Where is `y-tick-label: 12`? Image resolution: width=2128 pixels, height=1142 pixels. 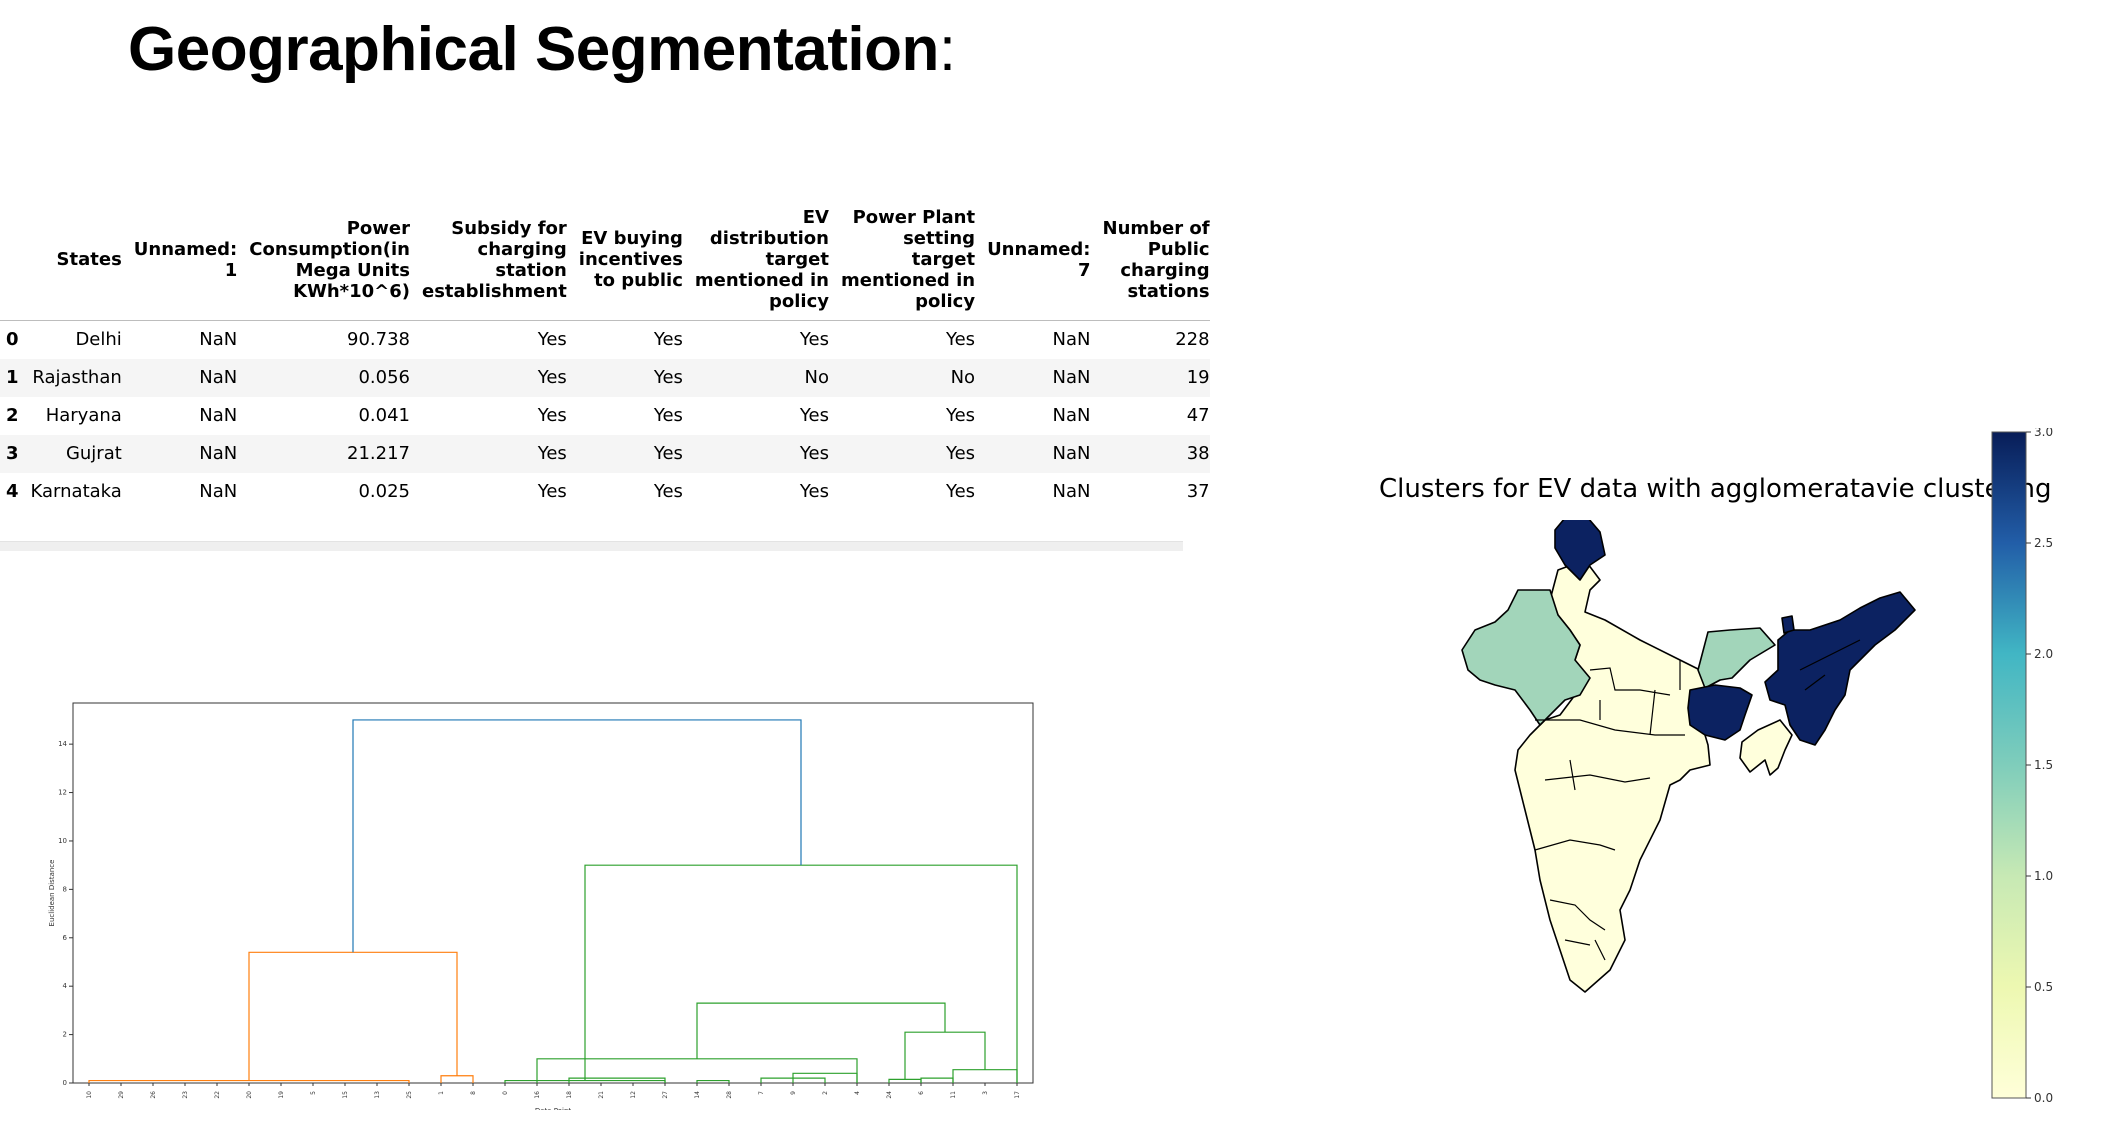 y-tick-label: 12 is located at coordinates (62, 793).